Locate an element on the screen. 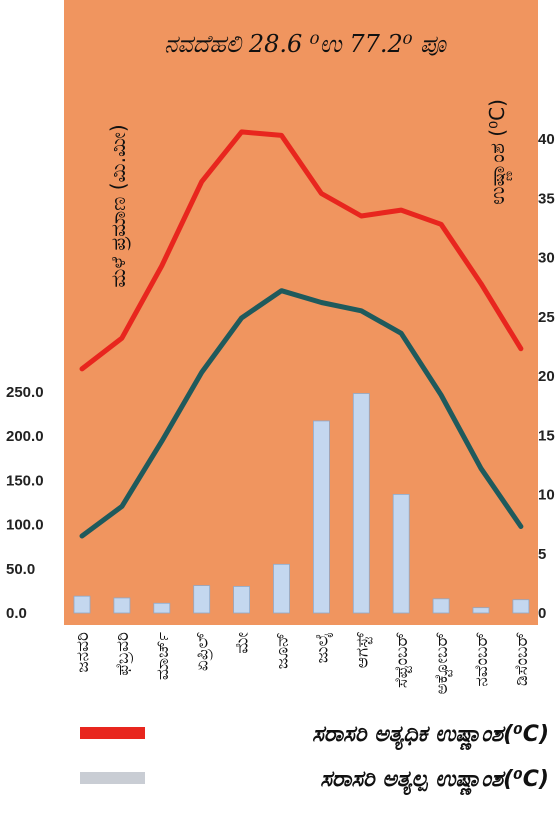 This screenshot has width=556, height=821. category-label: ಅಕ್ಟೋಬರ್ is located at coordinates (442, 663).